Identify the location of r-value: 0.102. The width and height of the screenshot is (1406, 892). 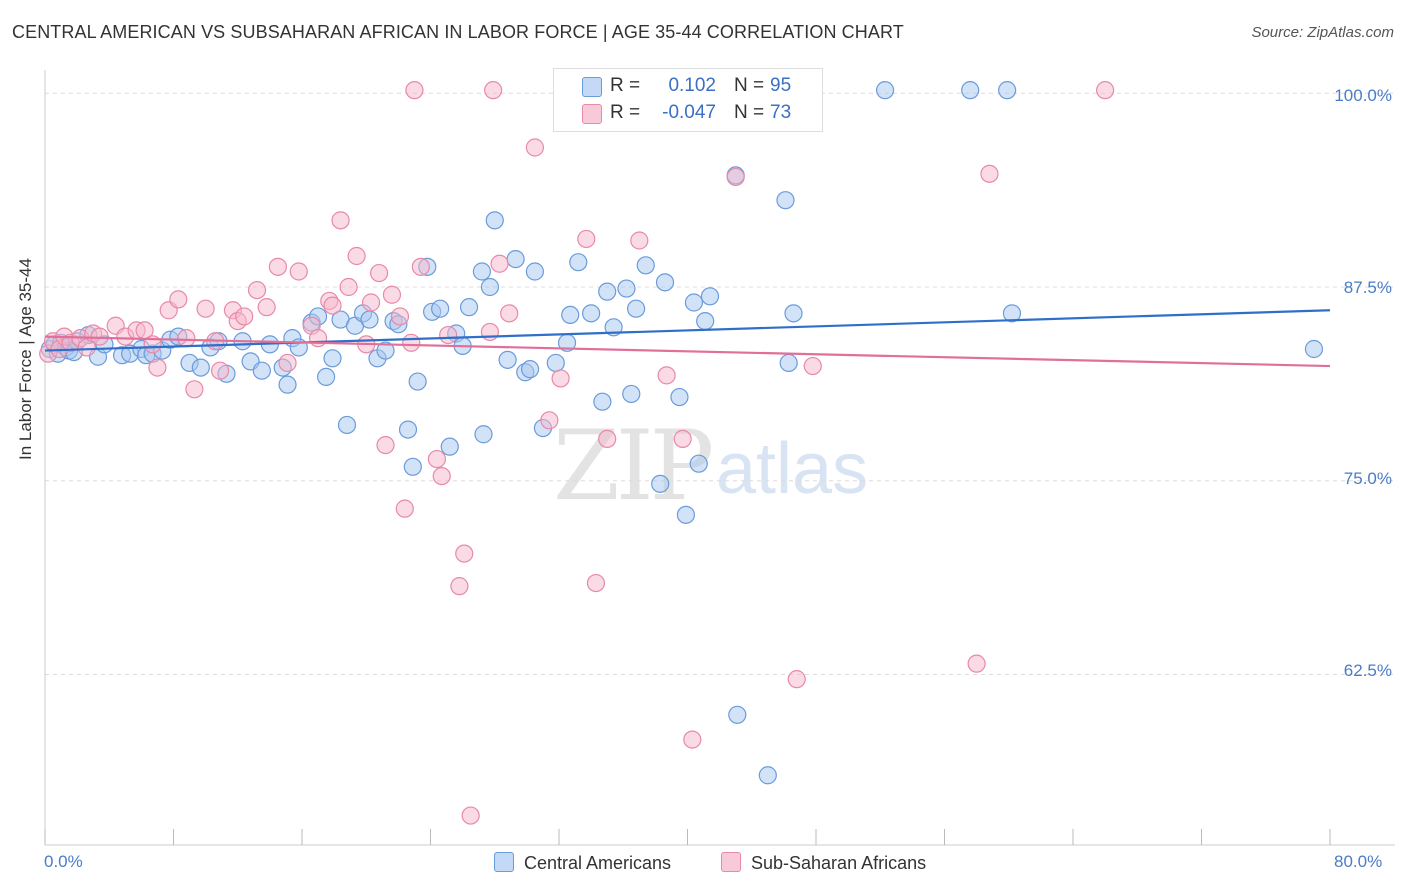
(692, 85).